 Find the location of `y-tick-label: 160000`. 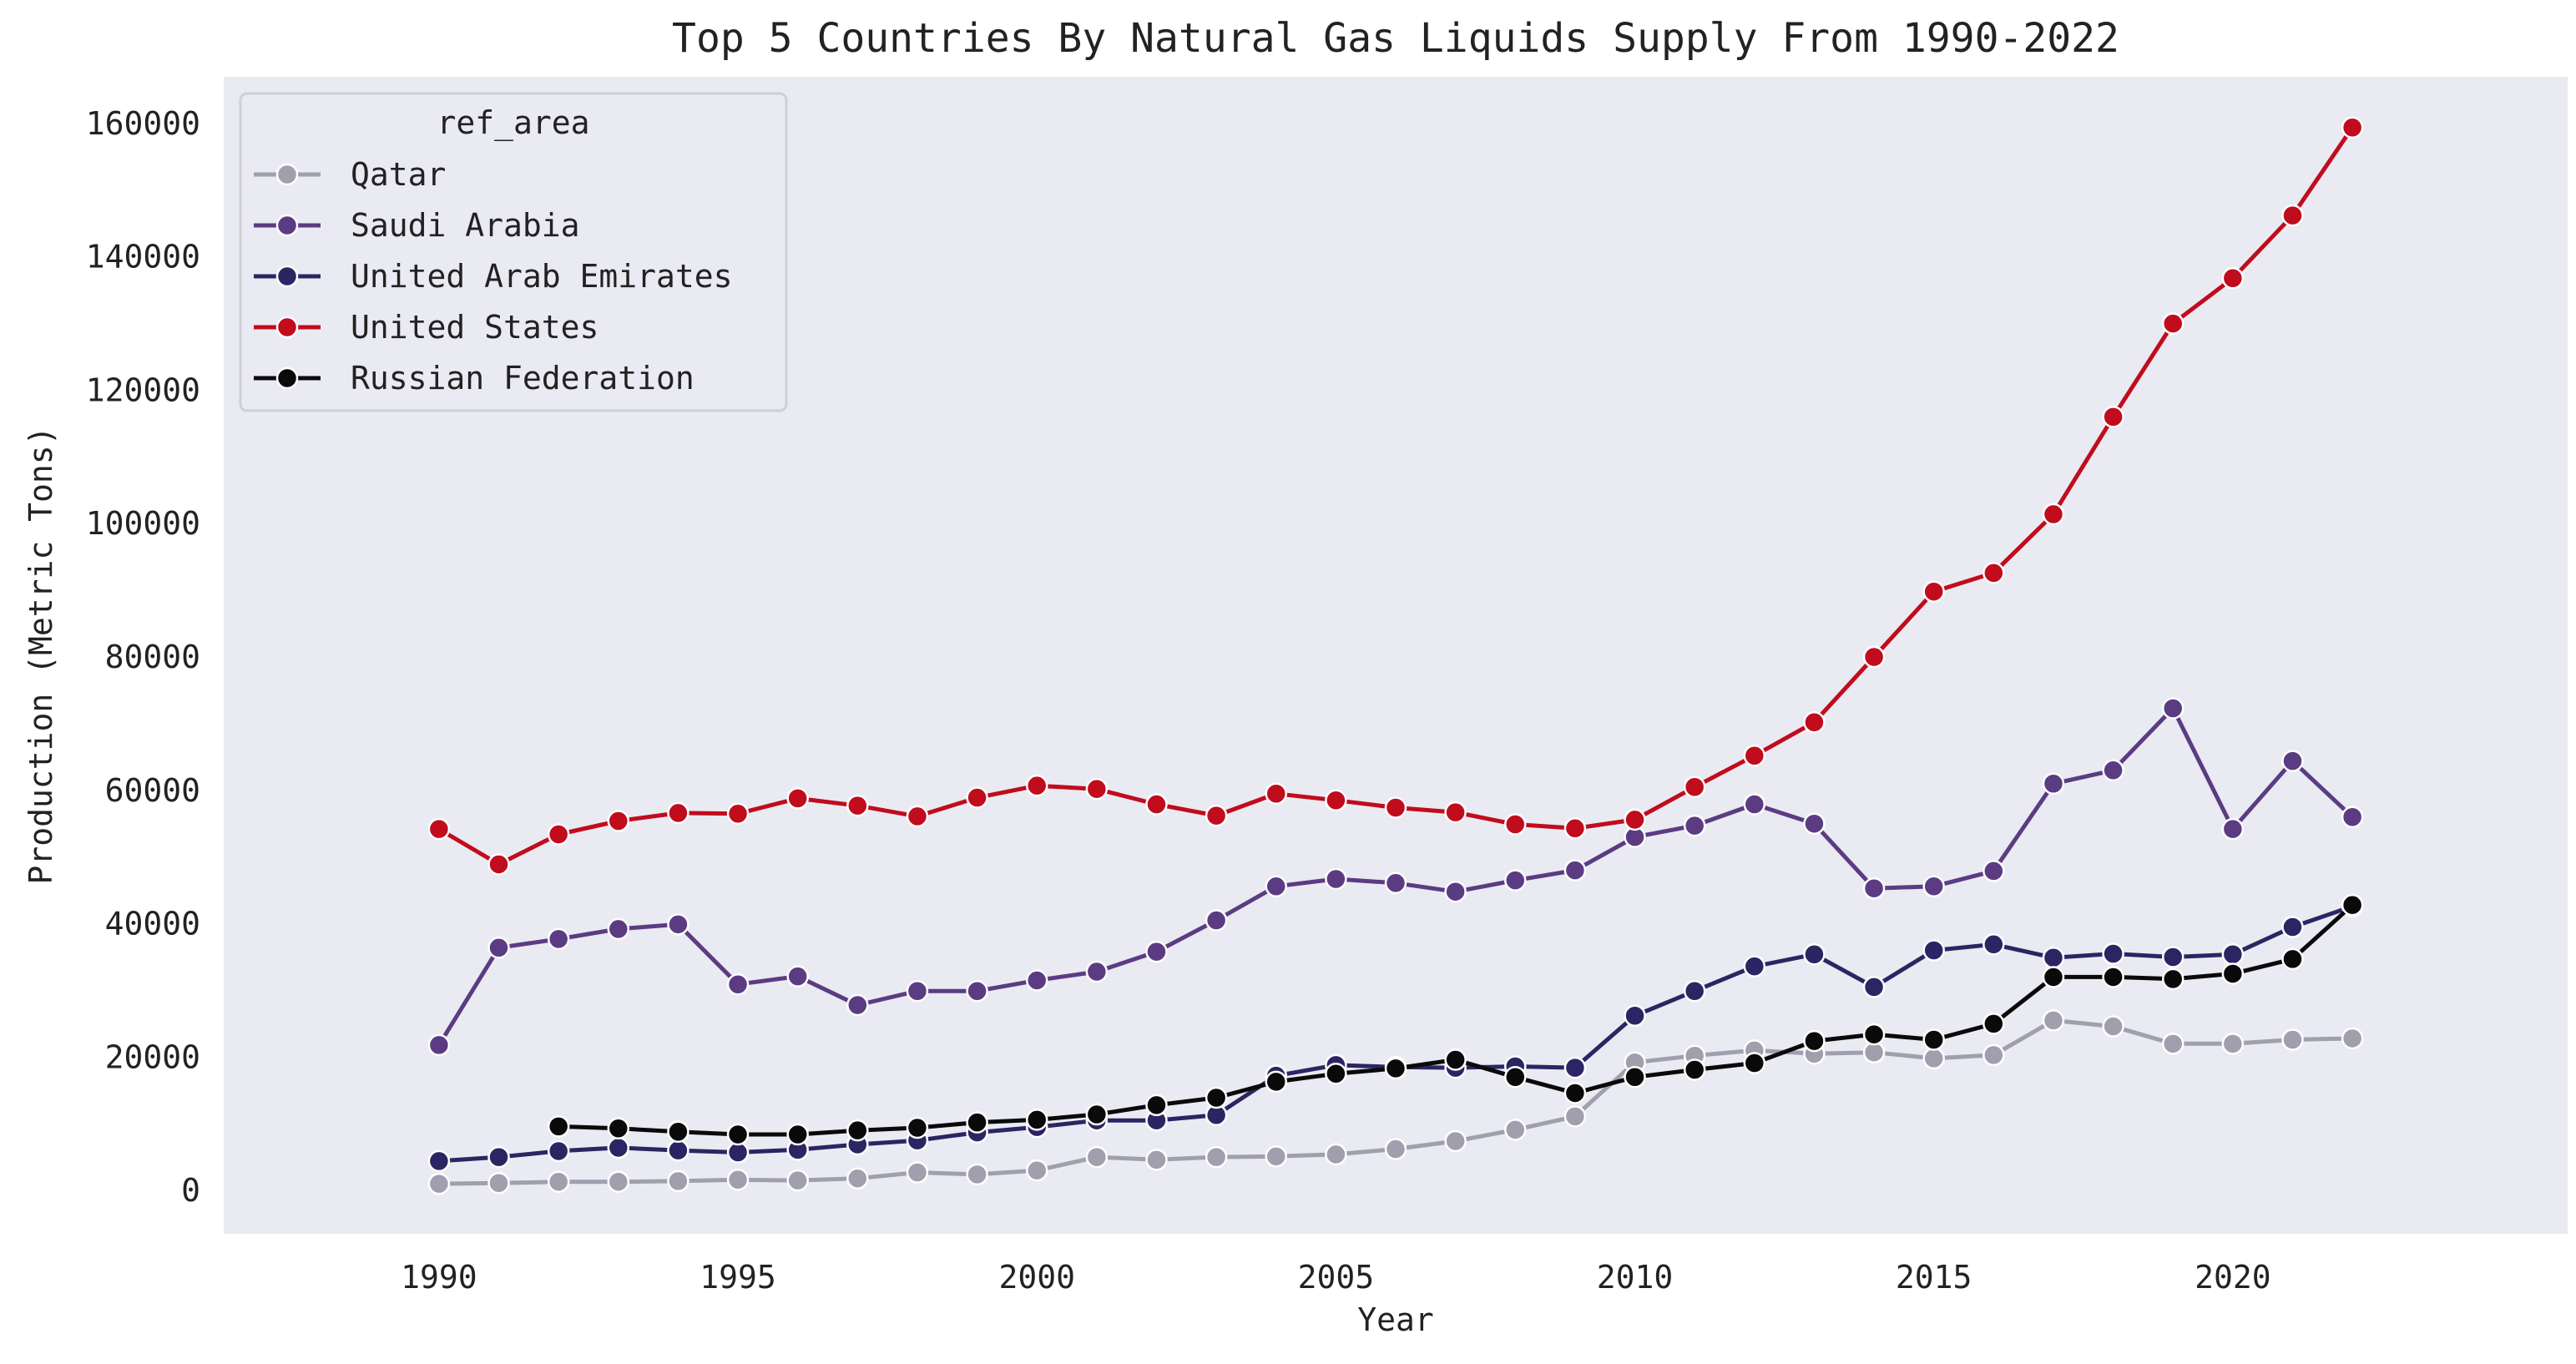

y-tick-label: 160000 is located at coordinates (143, 123).